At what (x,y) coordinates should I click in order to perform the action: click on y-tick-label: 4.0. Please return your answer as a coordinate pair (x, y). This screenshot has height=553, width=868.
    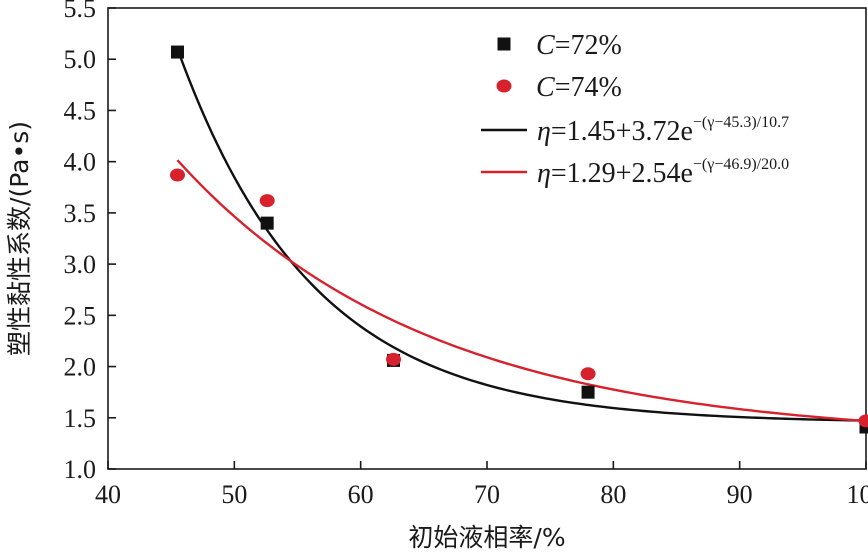
    Looking at the image, I should click on (80, 162).